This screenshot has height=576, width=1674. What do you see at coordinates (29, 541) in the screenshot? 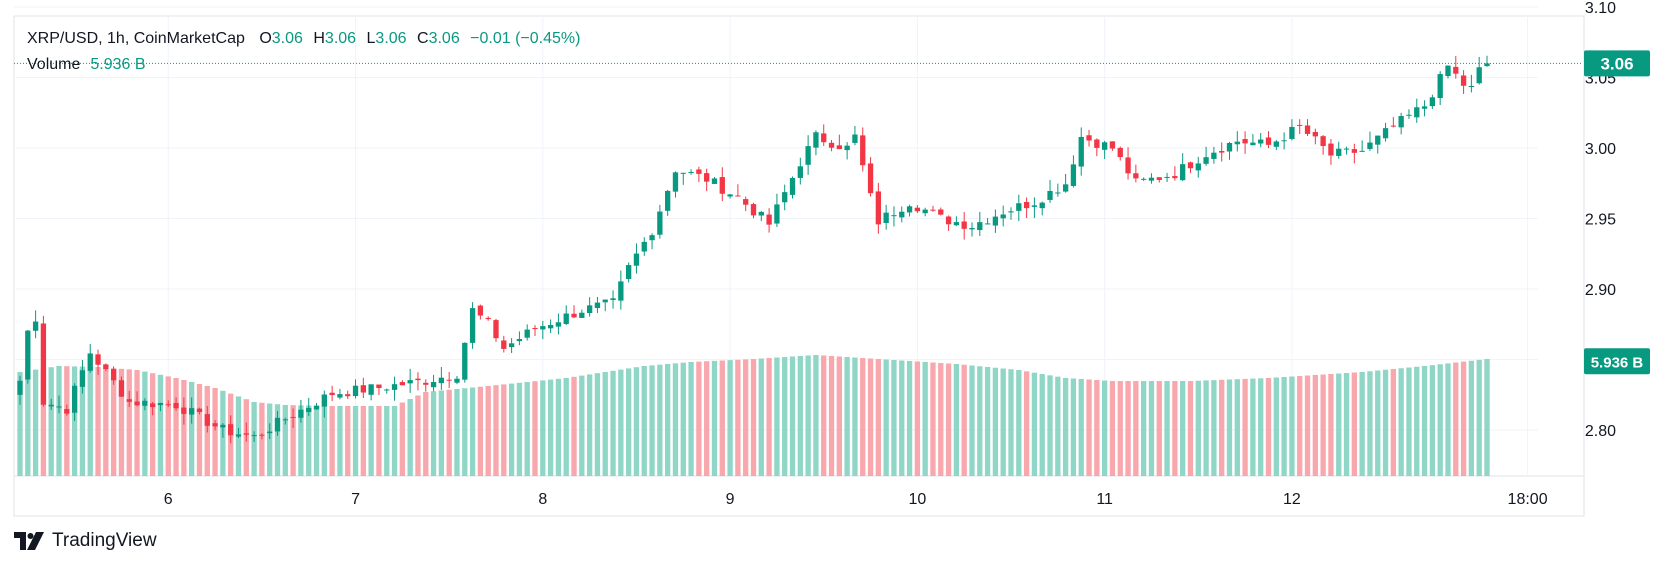
I see `tradingview-logo-icon` at bounding box center [29, 541].